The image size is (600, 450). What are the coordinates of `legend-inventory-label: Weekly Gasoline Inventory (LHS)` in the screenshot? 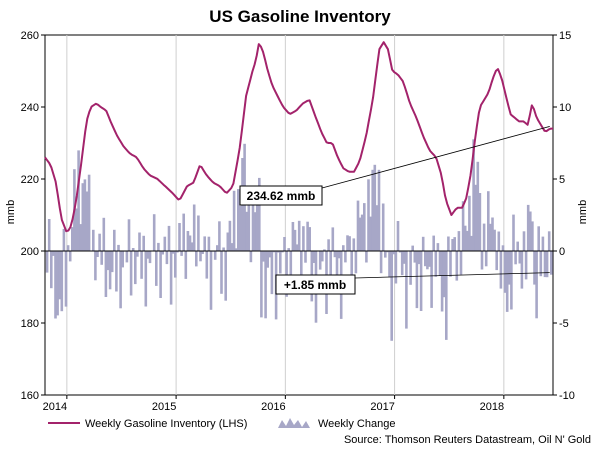 It's located at (166, 424).